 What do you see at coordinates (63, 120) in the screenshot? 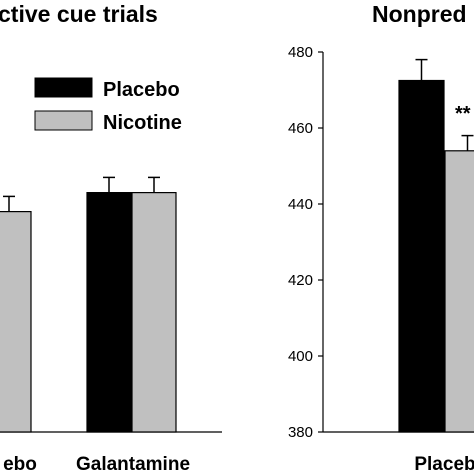
I see `legend-swatch-nicotine` at bounding box center [63, 120].